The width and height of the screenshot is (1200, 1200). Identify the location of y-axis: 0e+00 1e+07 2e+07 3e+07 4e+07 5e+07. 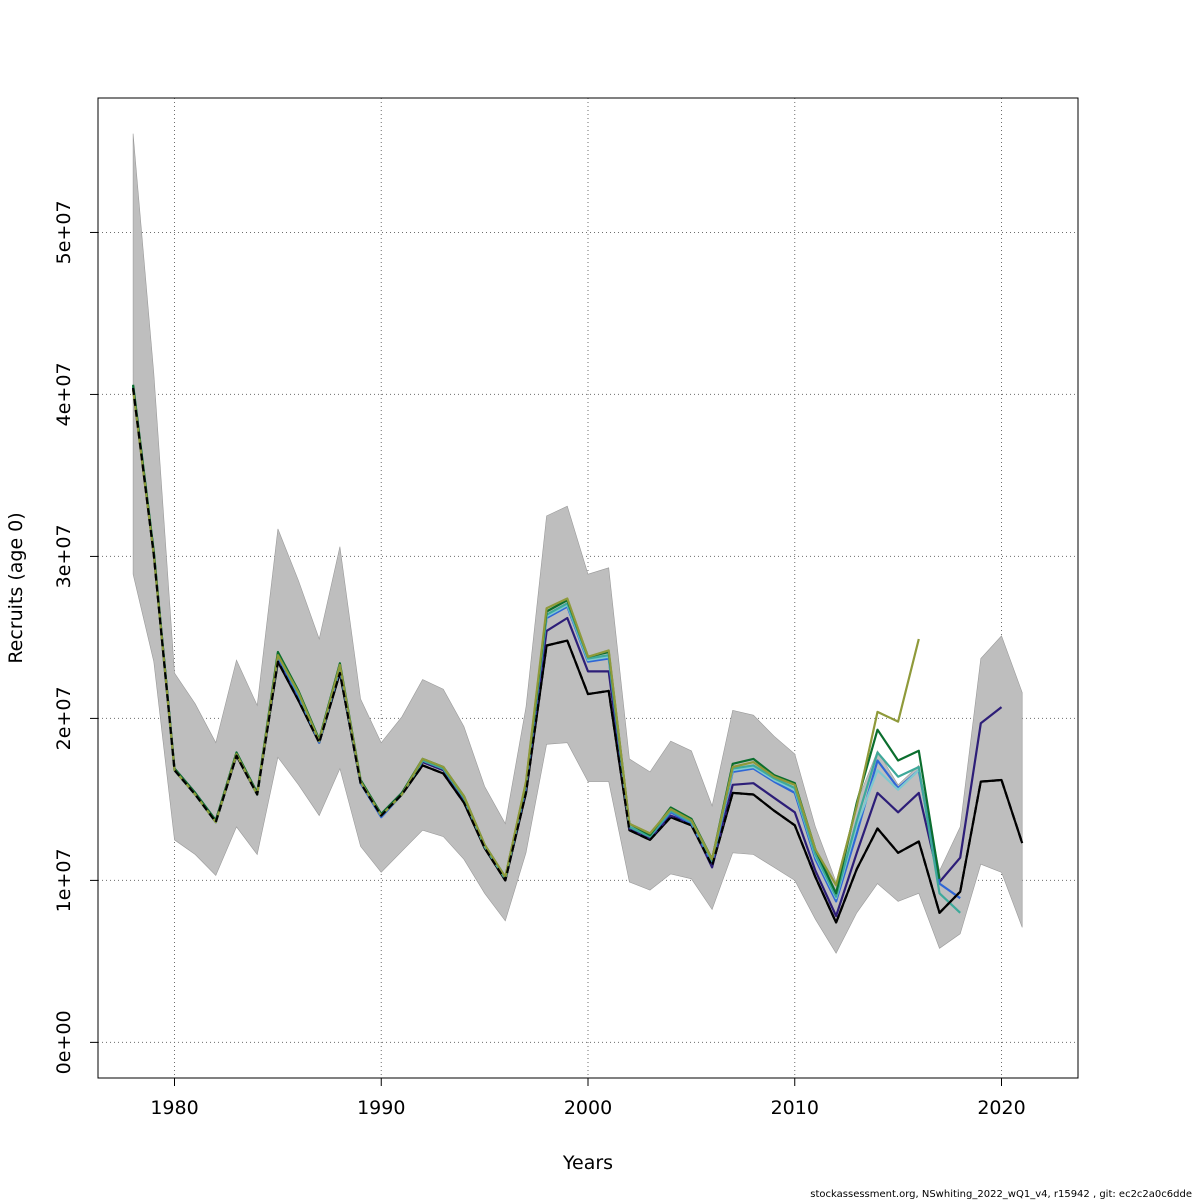
(75, 637).